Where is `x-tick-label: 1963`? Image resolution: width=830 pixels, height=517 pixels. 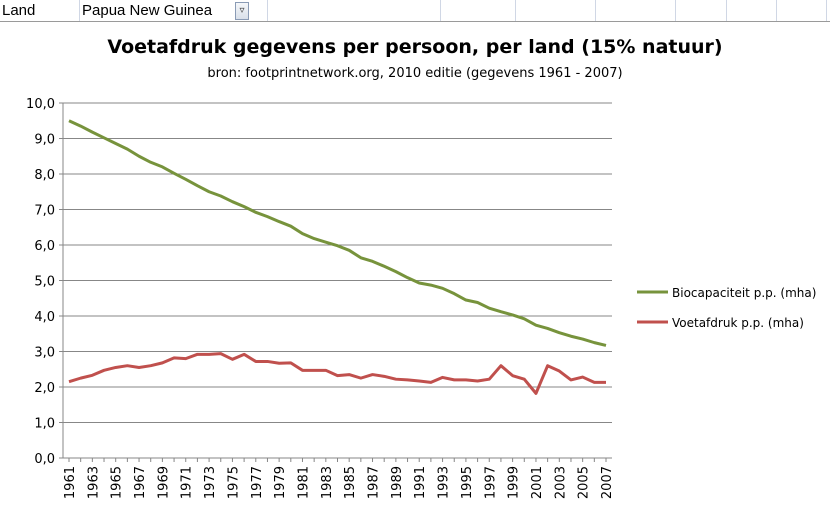 x-tick-label: 1963 is located at coordinates (93, 482).